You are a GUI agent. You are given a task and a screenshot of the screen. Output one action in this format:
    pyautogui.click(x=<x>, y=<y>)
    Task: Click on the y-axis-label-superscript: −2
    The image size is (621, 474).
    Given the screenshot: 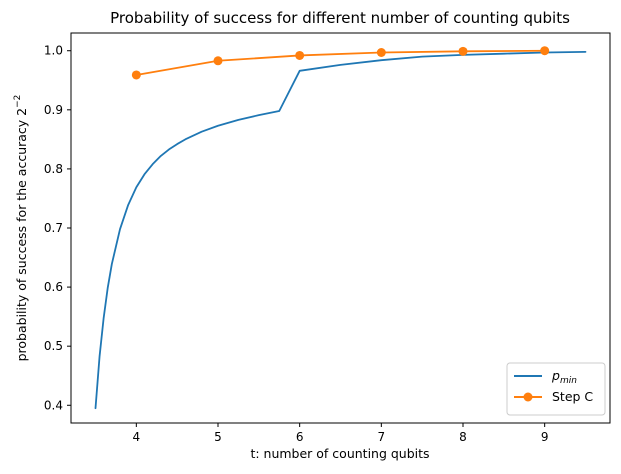 What is the action you would take?
    pyautogui.click(x=18, y=101)
    